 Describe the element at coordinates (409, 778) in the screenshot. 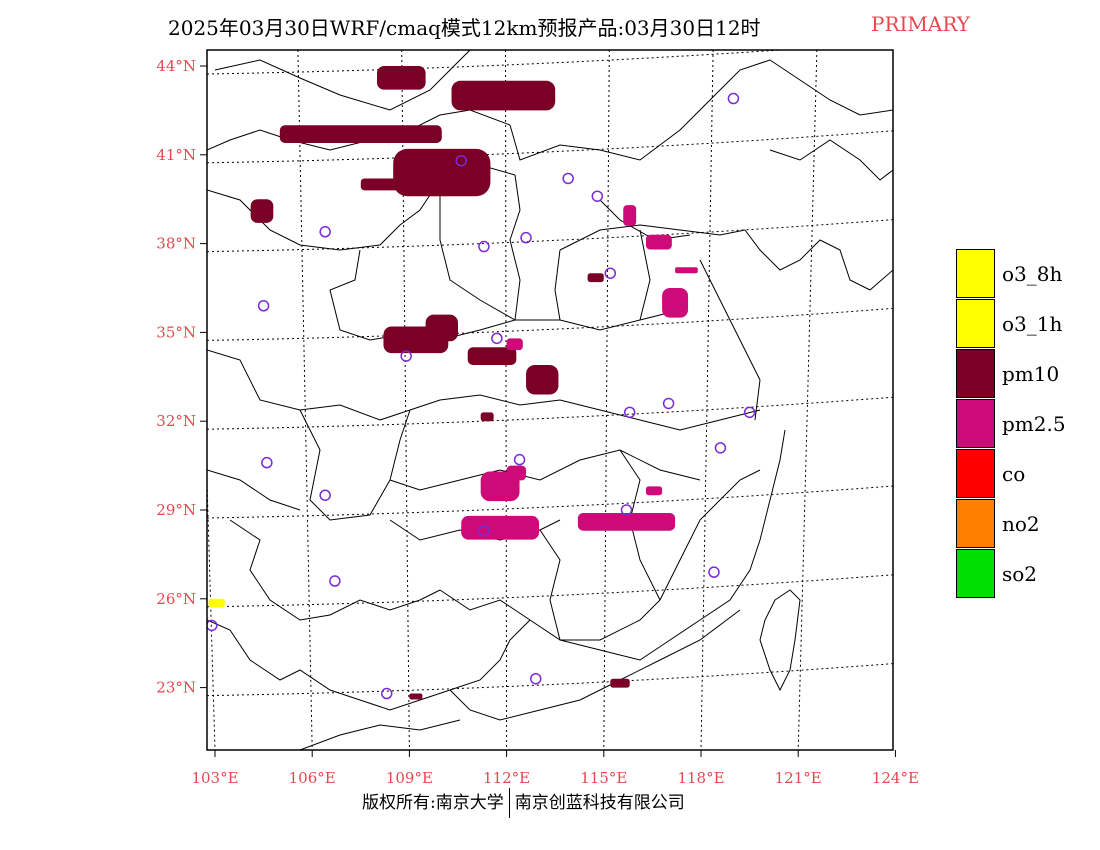

I see `longitude-label: 109°E` at that location.